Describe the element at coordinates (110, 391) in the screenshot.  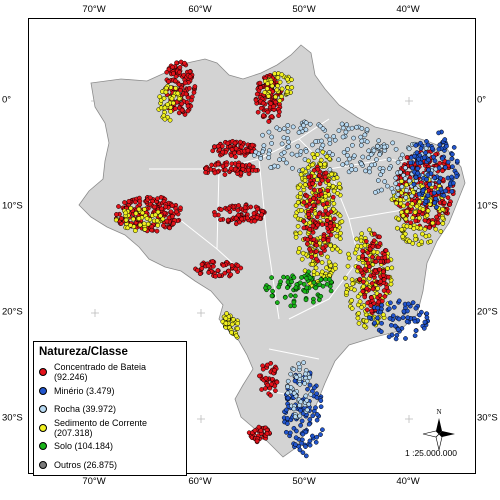
I see `legend-item-minerio: Minério (3.479)` at that location.